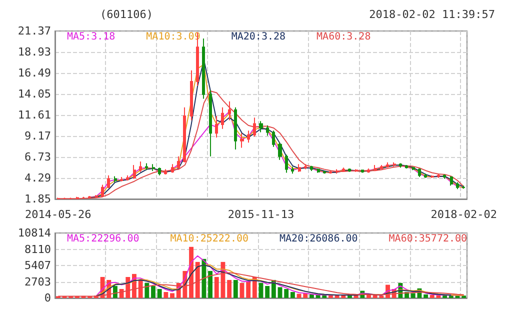 The image size is (505, 330). Describe the element at coordinates (428, 239) in the screenshot. I see `text: MA60:35772.00` at that location.